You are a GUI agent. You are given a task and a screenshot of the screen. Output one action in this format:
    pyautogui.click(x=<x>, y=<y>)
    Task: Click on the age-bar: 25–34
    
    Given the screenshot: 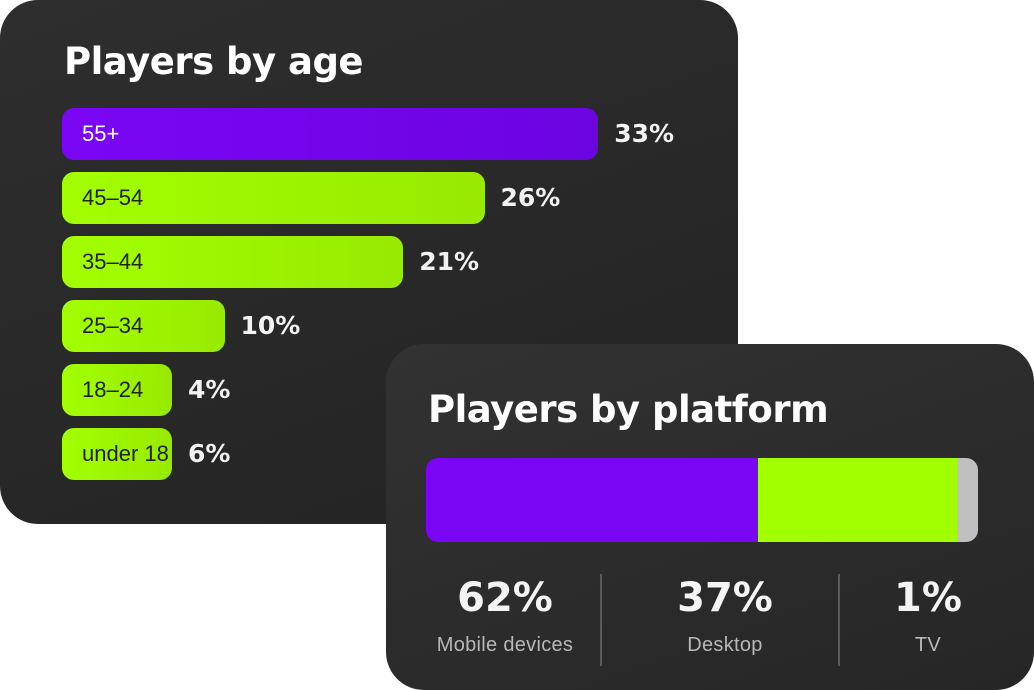 What is the action you would take?
    pyautogui.click(x=143, y=326)
    